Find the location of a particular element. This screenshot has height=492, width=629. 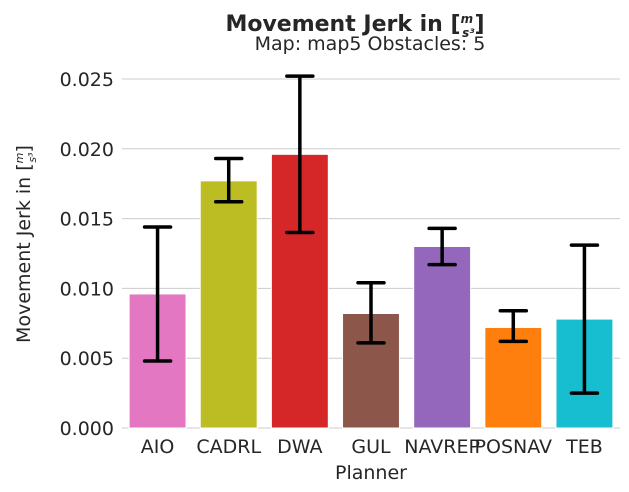

y-tick-label: 0.000 is located at coordinates (87, 429).